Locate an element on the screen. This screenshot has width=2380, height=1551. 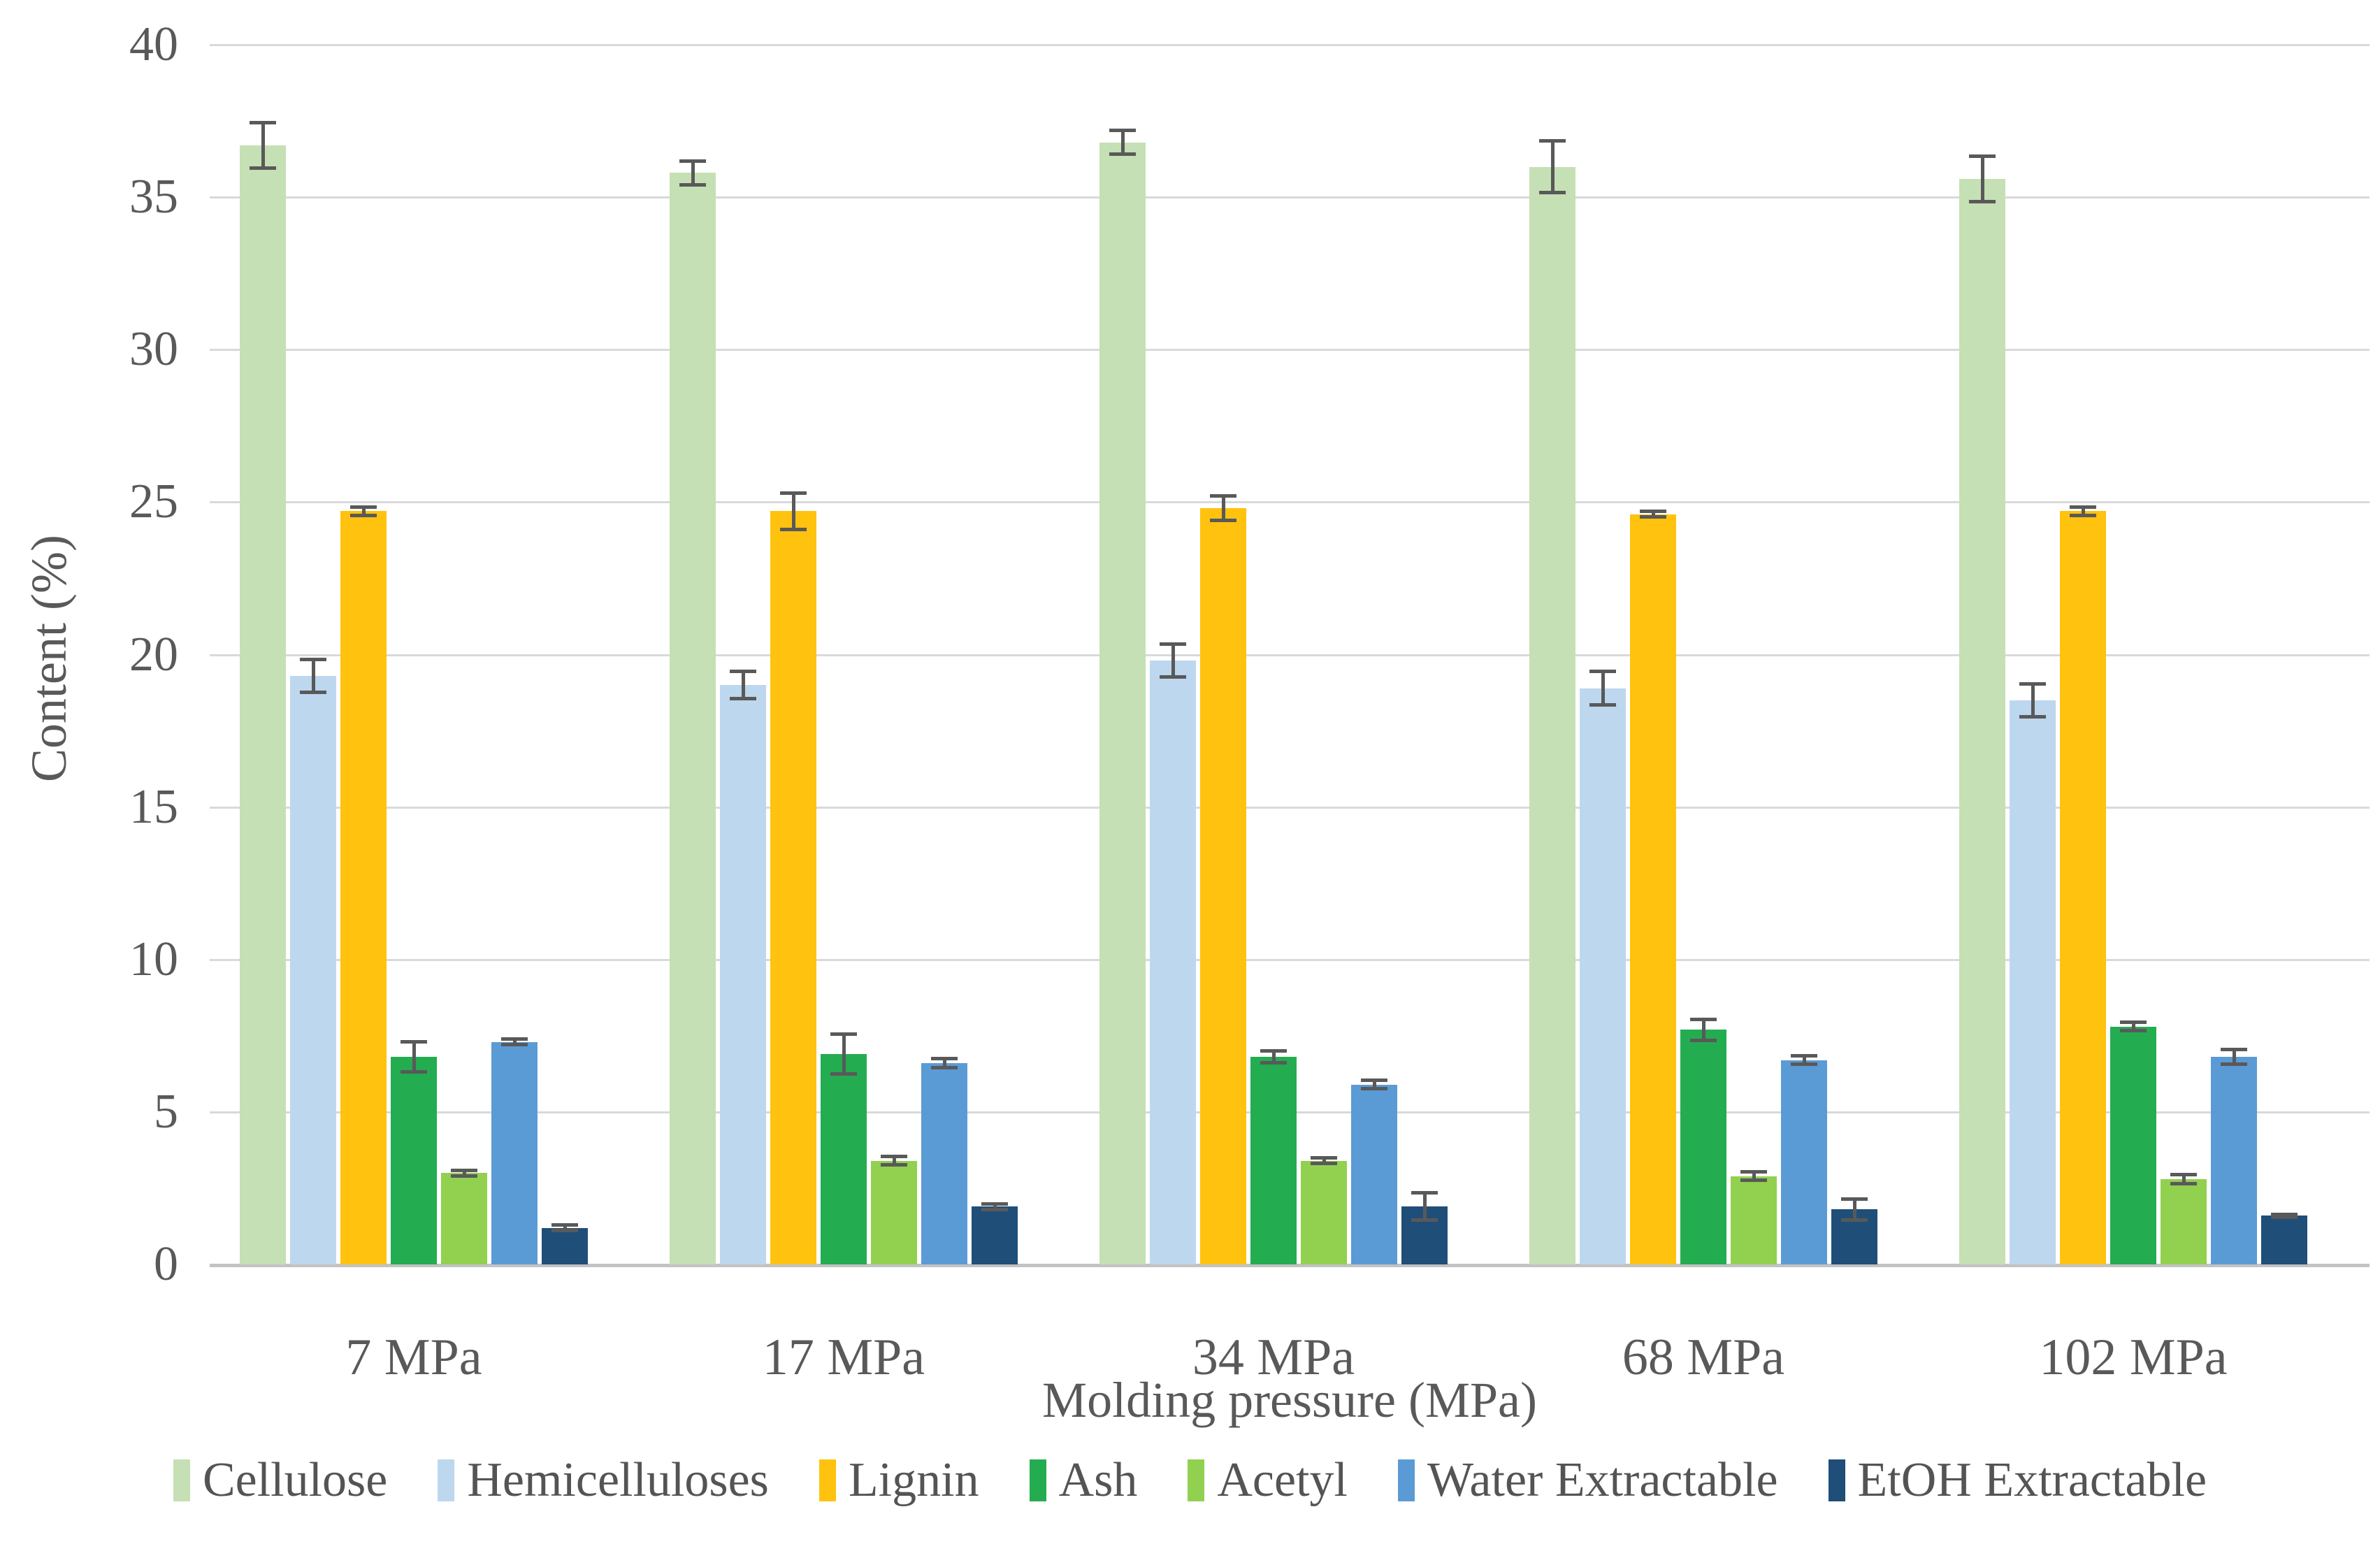
x-category-label: 34 MPa is located at coordinates (1273, 1357).